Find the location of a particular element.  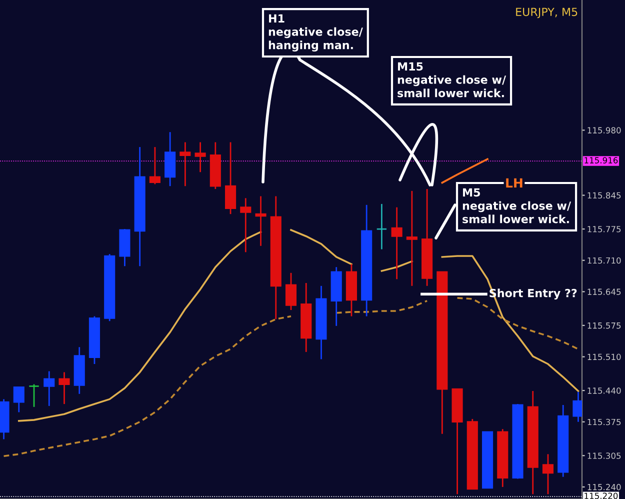

y-tick-label: 115.440 is located at coordinates (604, 391).